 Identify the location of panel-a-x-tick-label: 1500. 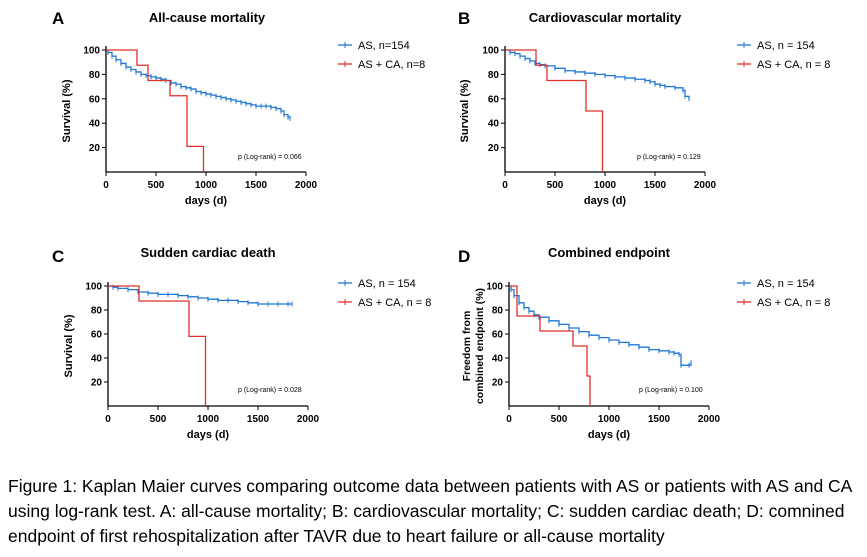
(256, 185).